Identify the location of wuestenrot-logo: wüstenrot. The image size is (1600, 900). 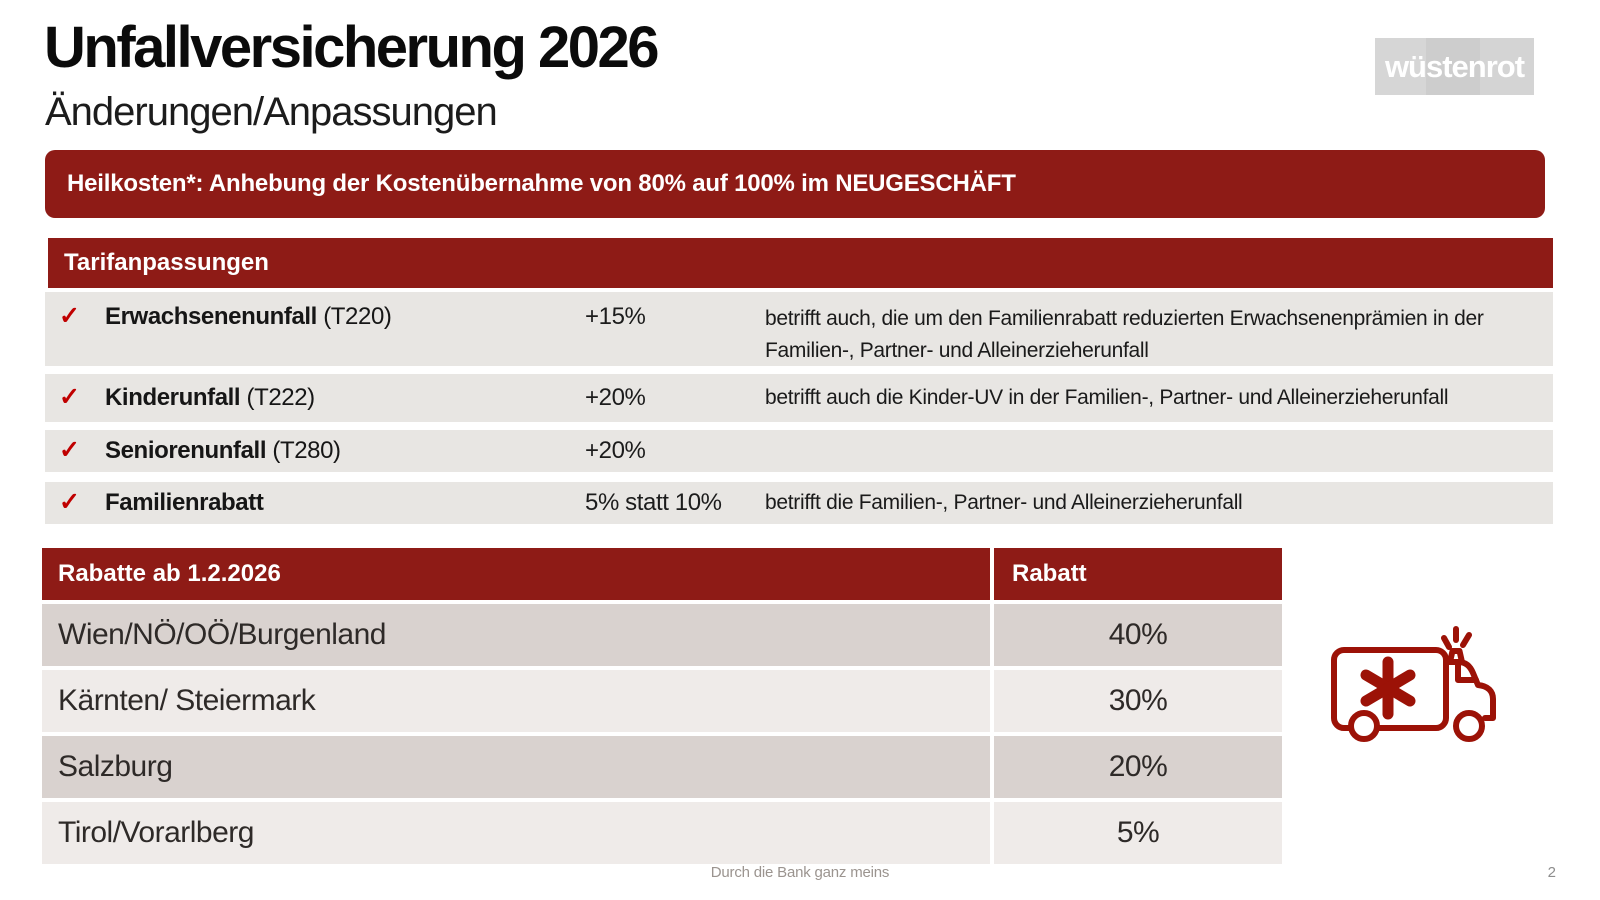
(1454, 66).